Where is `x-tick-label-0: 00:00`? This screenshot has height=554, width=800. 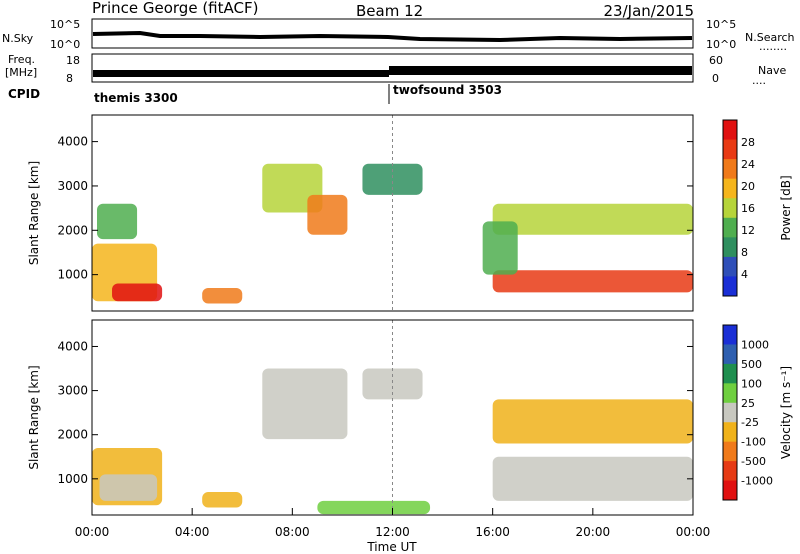
x-tick-label-0: 00:00 is located at coordinates (92, 532).